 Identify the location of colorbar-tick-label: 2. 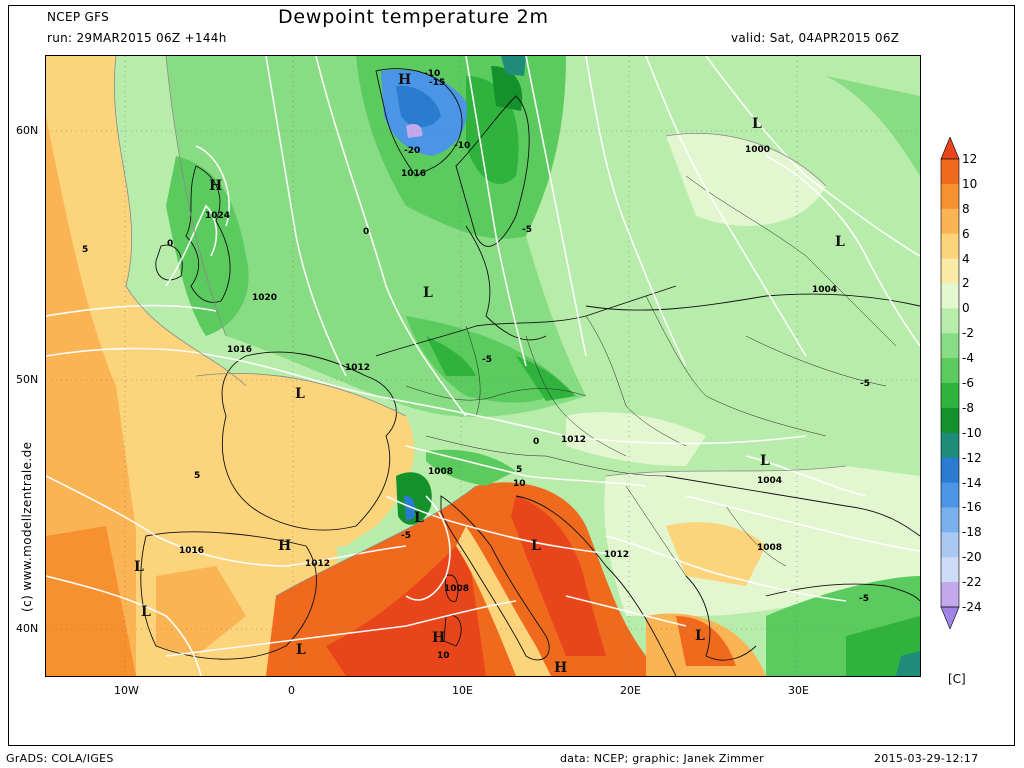
(966, 283).